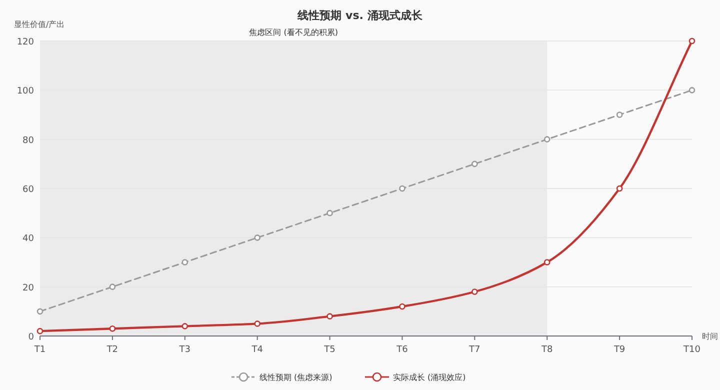  What do you see at coordinates (112, 350) in the screenshot?
I see `x-tick-label: T2` at bounding box center [112, 350].